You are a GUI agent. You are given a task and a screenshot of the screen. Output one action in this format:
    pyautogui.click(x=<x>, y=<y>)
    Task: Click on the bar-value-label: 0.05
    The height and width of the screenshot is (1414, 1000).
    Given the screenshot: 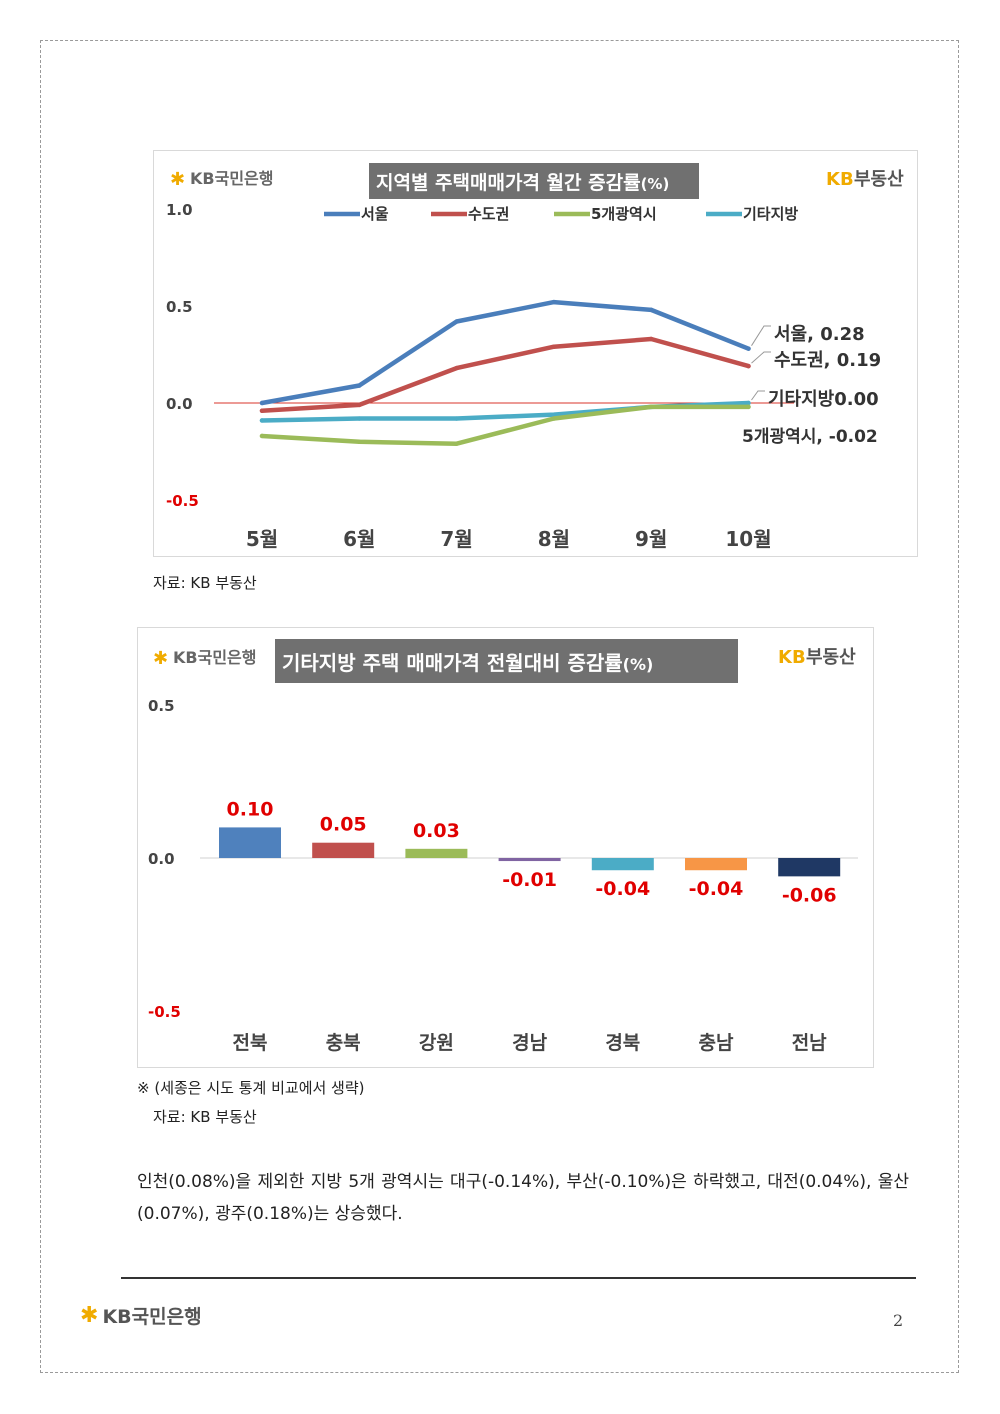 What is the action you would take?
    pyautogui.click(x=343, y=825)
    